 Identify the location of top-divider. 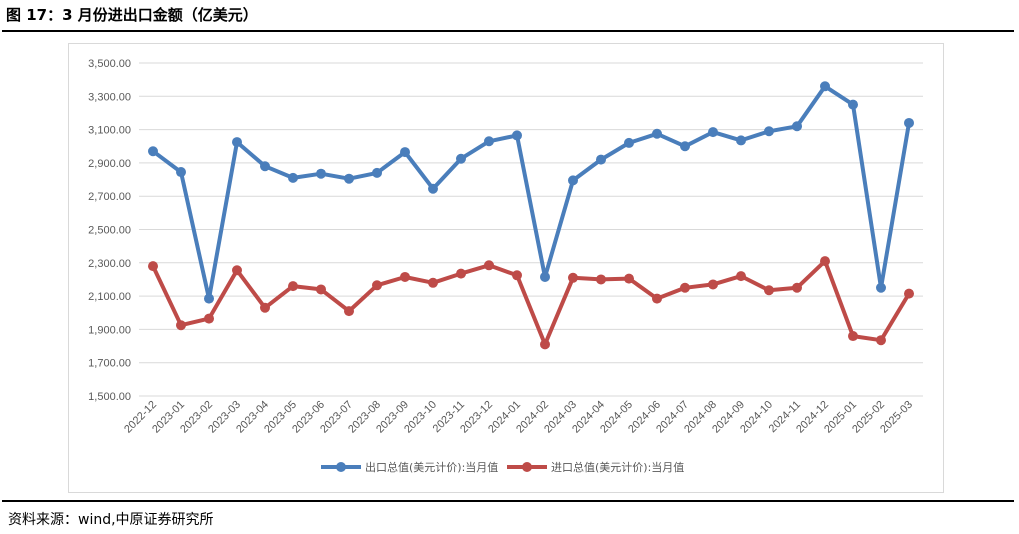
(508, 31).